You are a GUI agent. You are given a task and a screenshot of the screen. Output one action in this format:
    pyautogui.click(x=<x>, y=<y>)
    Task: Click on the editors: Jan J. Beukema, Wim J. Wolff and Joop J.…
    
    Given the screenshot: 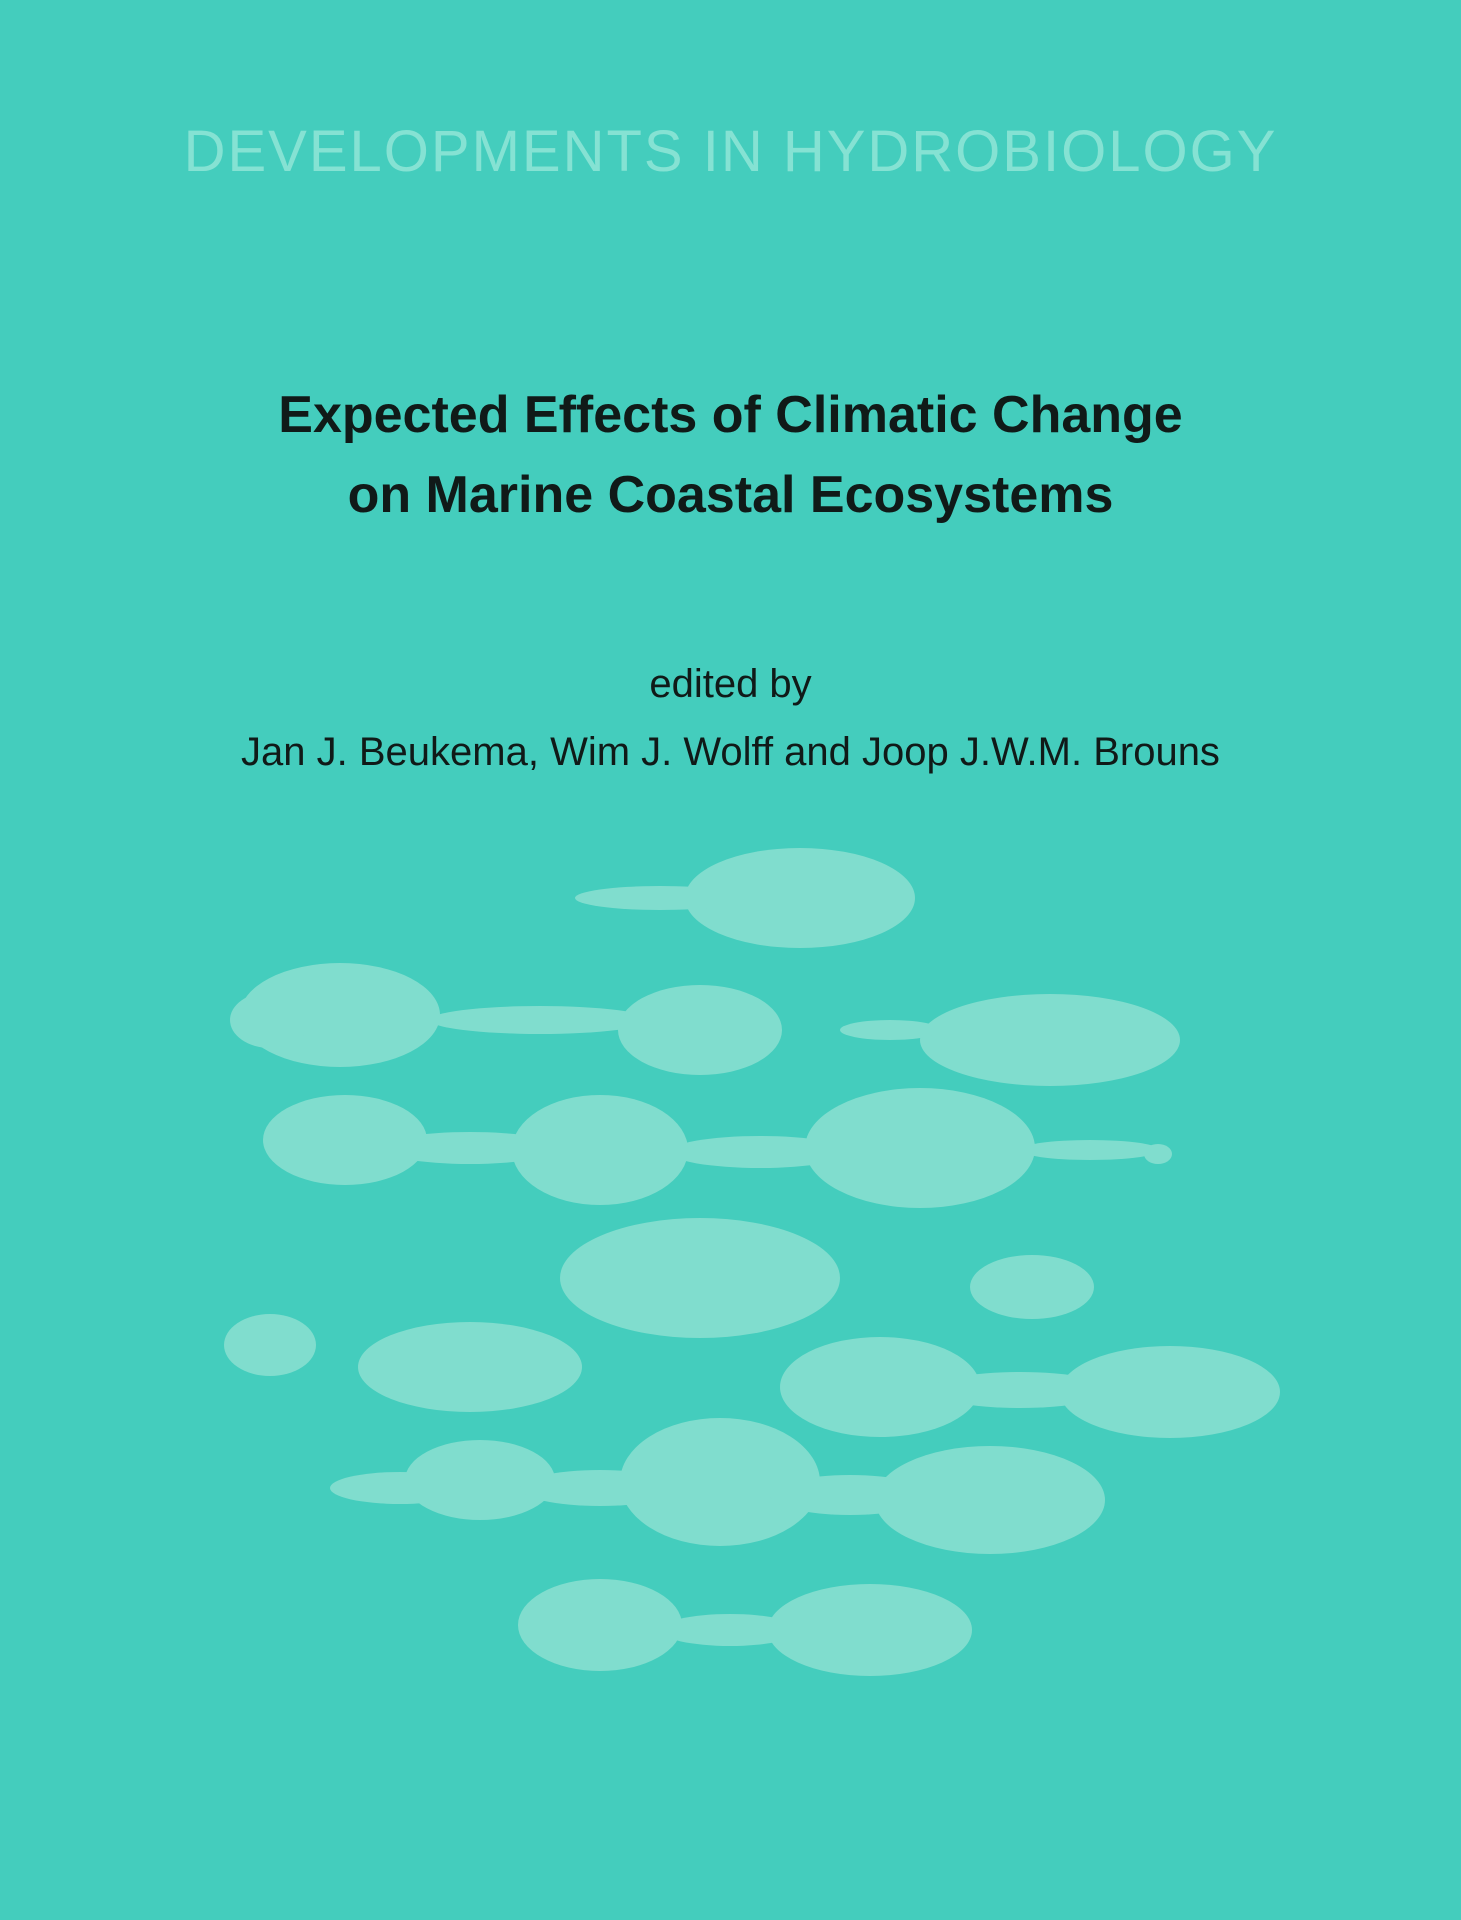 What is the action you would take?
    pyautogui.click(x=730, y=752)
    